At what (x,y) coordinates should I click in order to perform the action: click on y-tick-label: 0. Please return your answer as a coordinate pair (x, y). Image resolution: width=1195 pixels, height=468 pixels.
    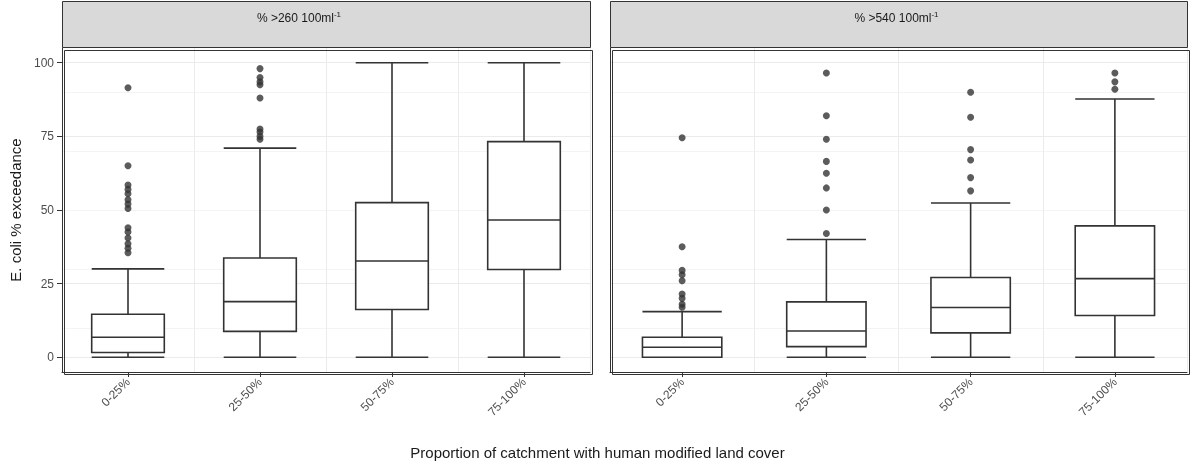
    Looking at the image, I should click on (51, 357).